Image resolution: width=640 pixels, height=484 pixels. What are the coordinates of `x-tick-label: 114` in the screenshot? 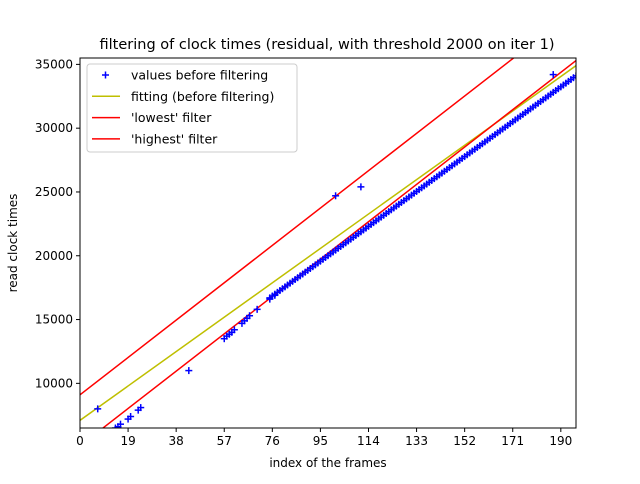 It's located at (368, 441).